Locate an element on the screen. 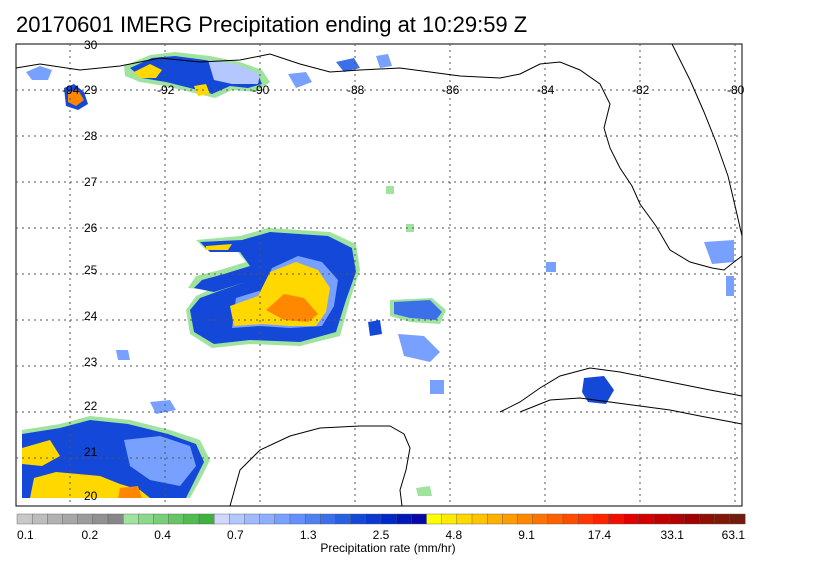  lat-label: 21 is located at coordinates (91, 452).